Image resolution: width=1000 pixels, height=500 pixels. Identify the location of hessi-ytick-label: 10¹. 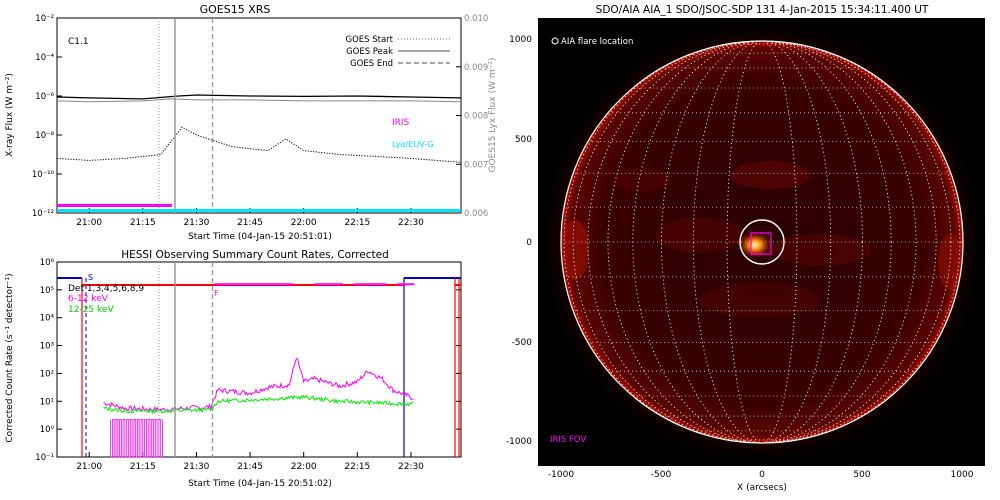
(47, 402).